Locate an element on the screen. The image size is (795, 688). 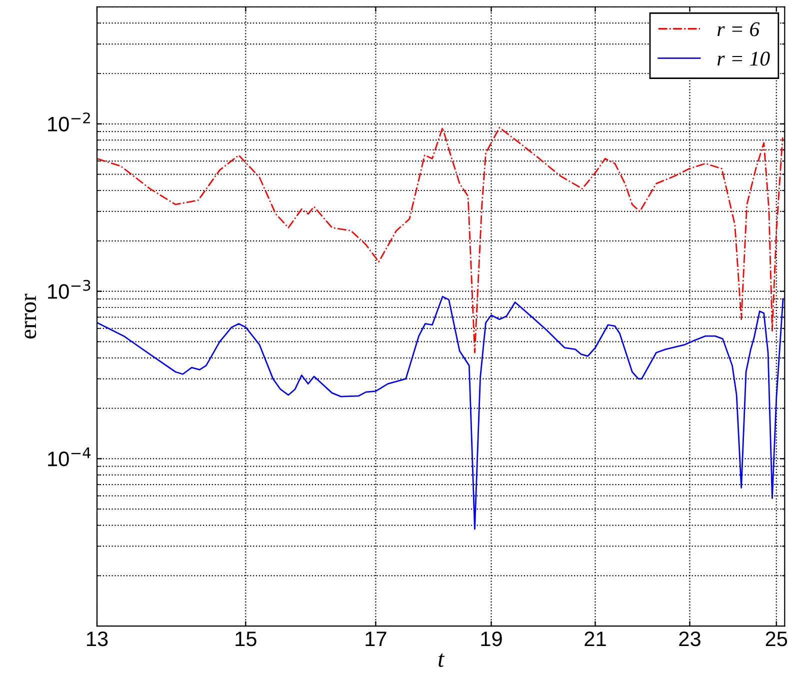
x-tick-label: 25 is located at coordinates (777, 638).